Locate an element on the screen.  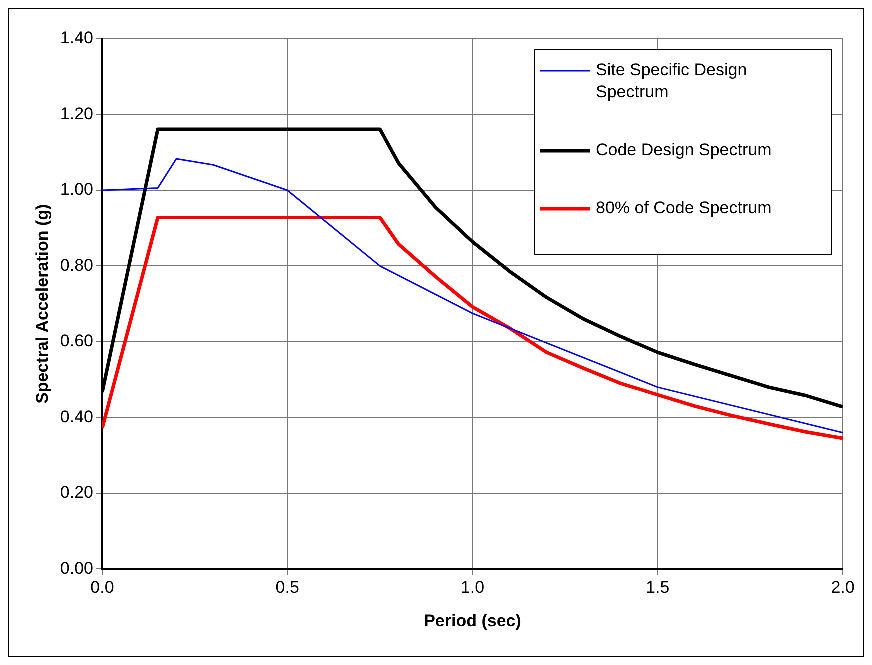
y-tick-label: 1.40 is located at coordinates (77, 38).